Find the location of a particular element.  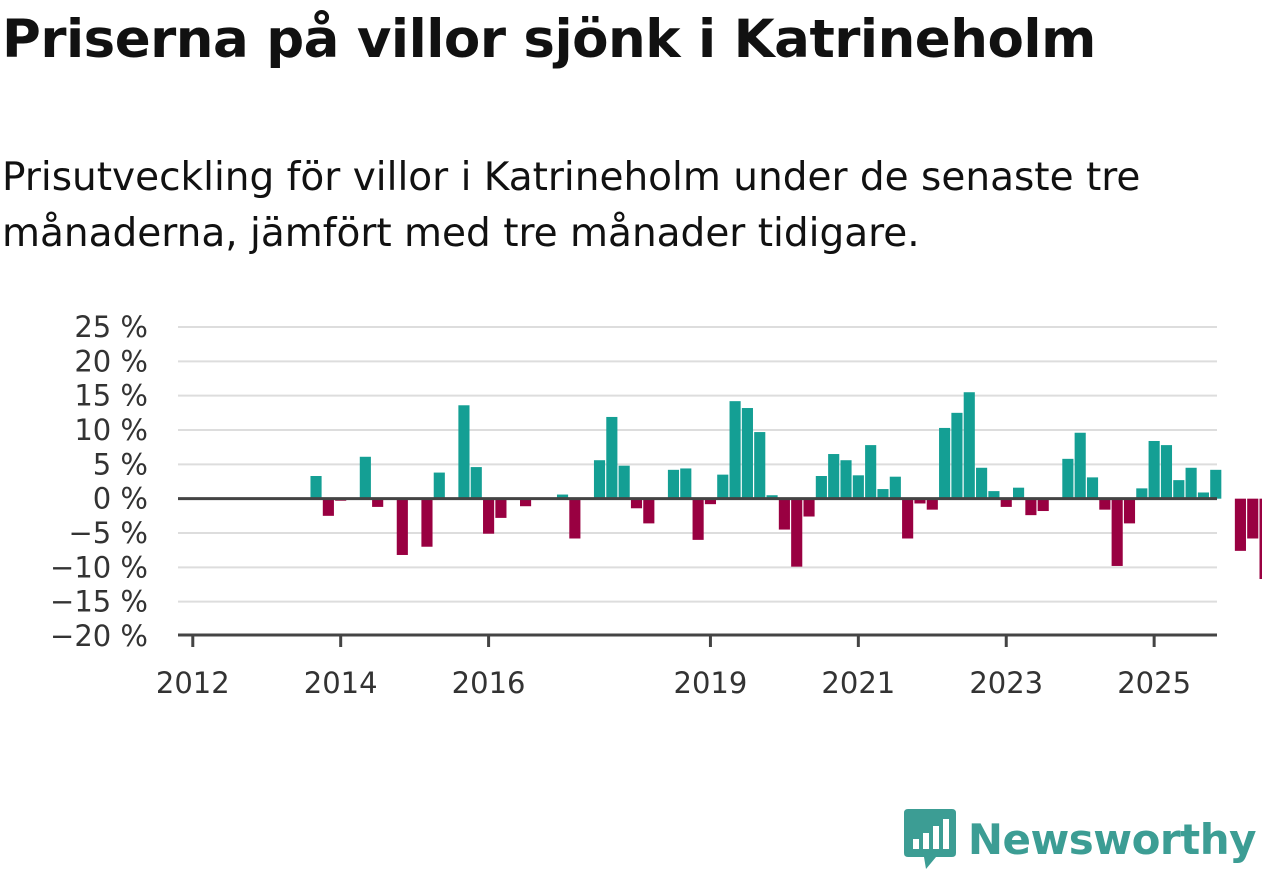

y-tick-label: −20 % is located at coordinates (99, 636).